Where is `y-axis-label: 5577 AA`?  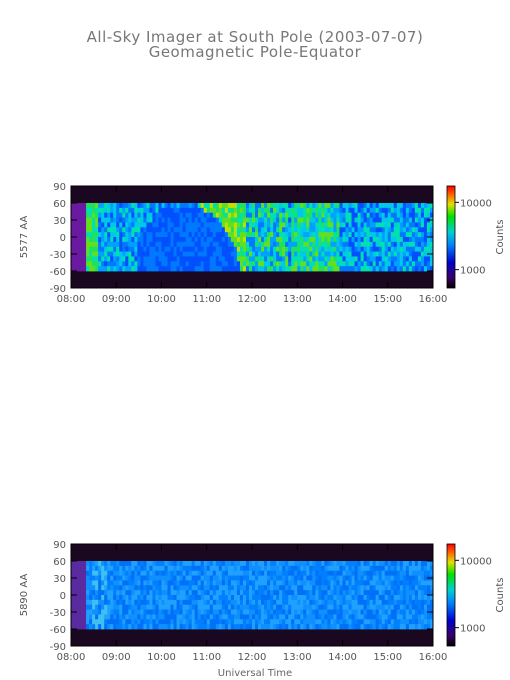 y-axis-label: 5577 AA is located at coordinates (24, 237).